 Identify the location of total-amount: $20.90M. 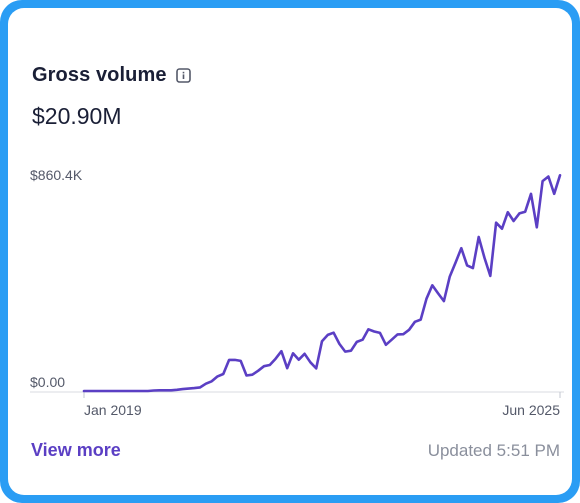
(77, 116).